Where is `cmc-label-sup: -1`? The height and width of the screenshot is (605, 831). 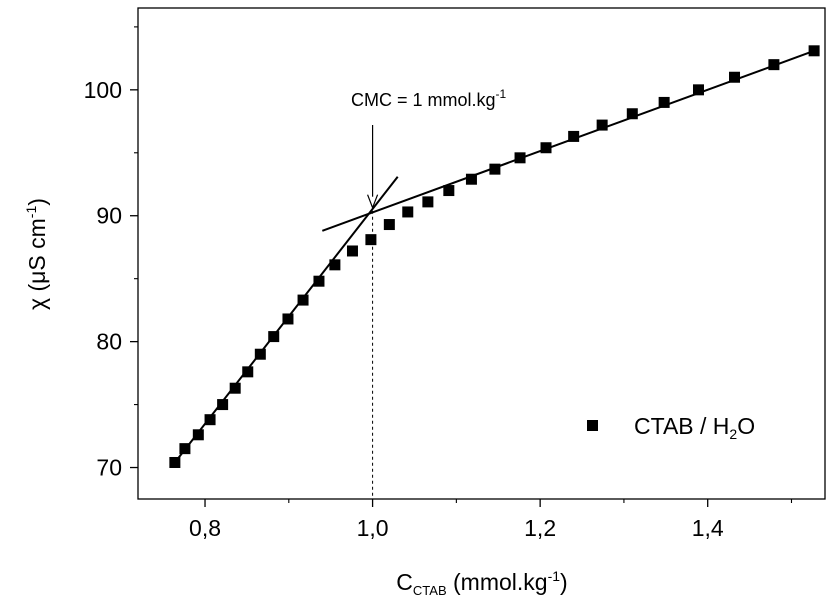 cmc-label-sup: -1 is located at coordinates (501, 94).